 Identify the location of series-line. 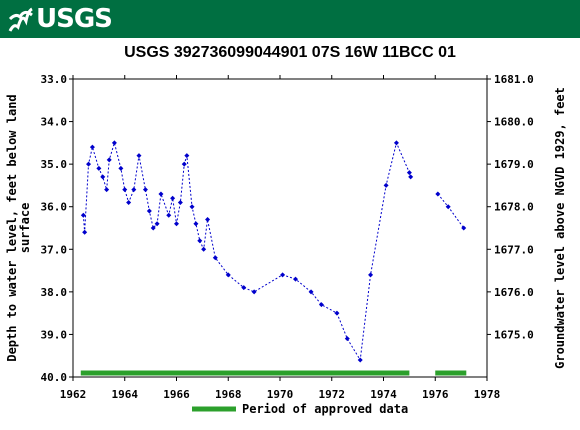
(451, 211).